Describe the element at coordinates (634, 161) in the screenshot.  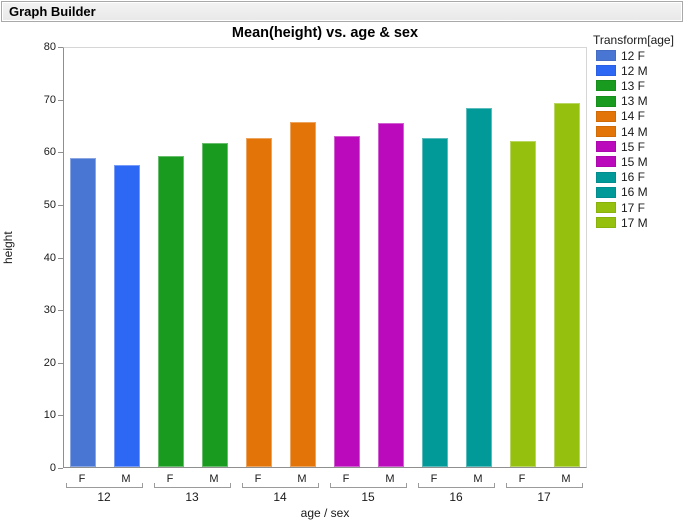
I see `legend-label: 15 M` at that location.